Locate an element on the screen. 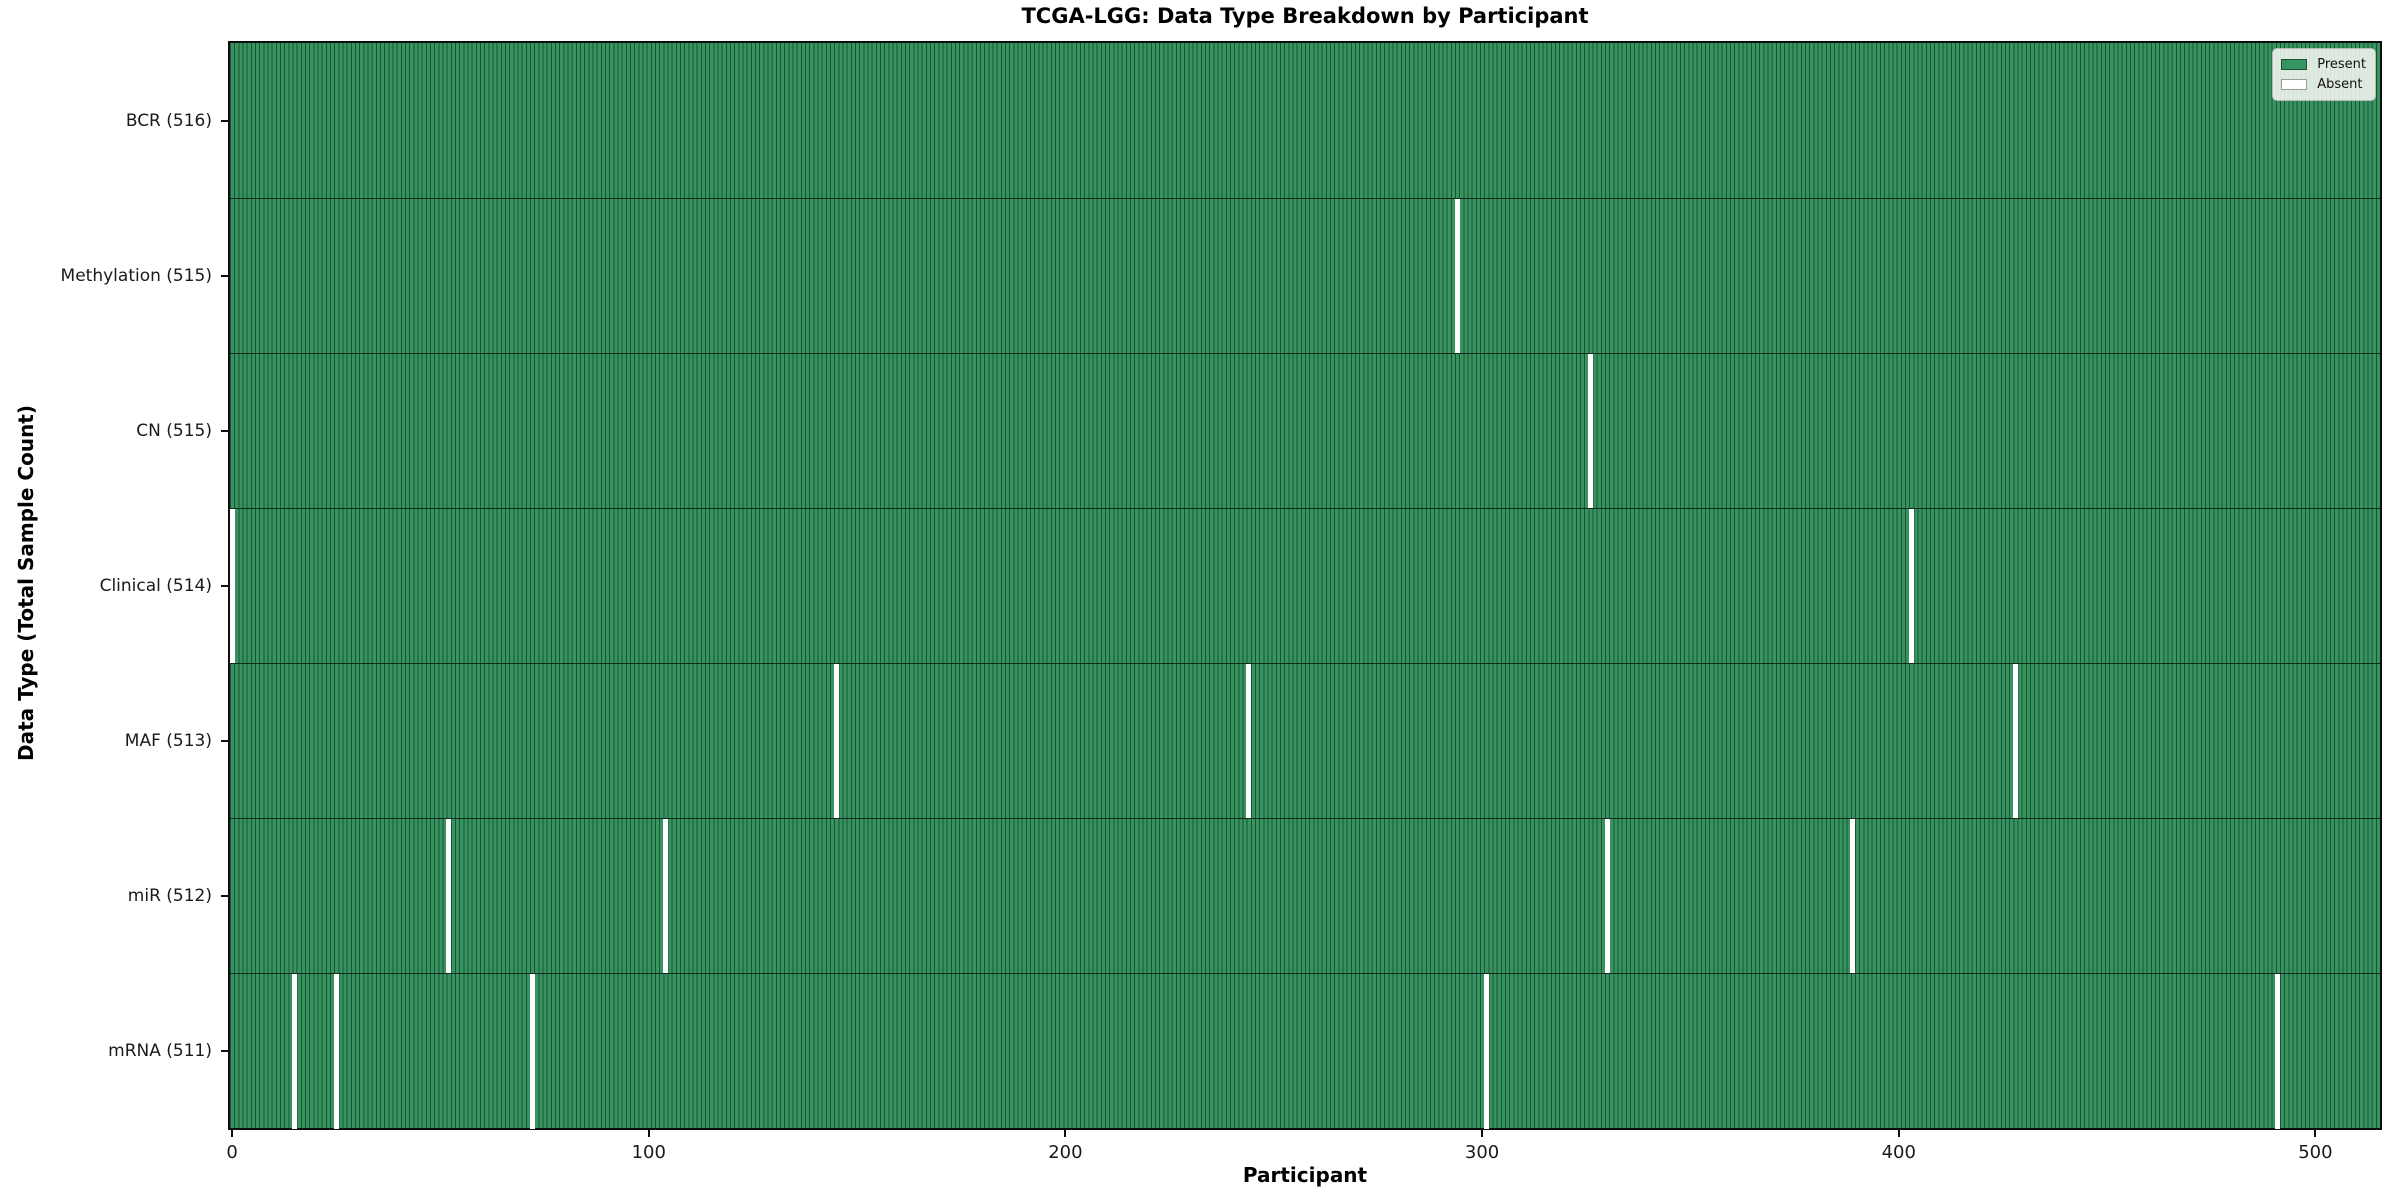  row-clinical is located at coordinates (1304, 586).